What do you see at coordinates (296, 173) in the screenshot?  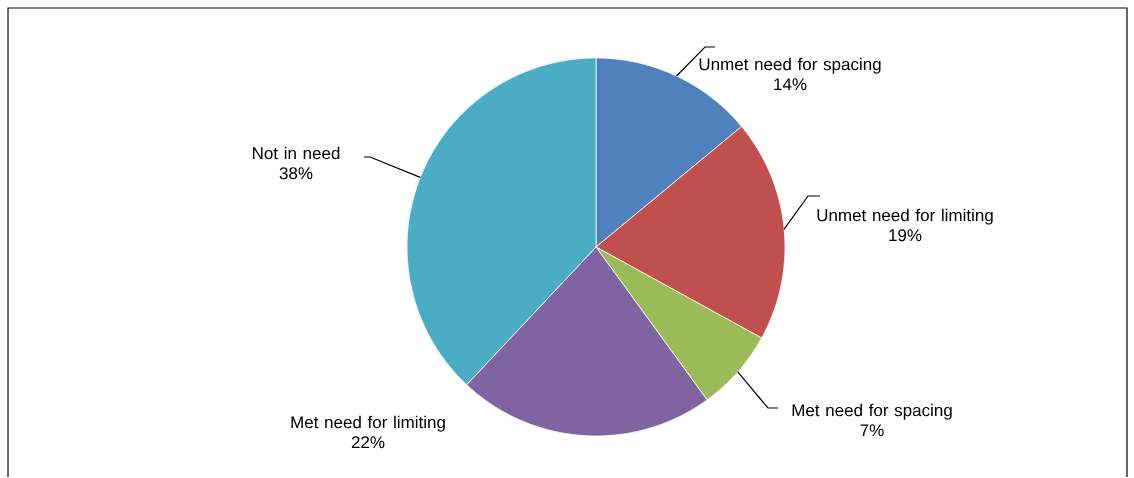 I see `data-label: 38%` at bounding box center [296, 173].